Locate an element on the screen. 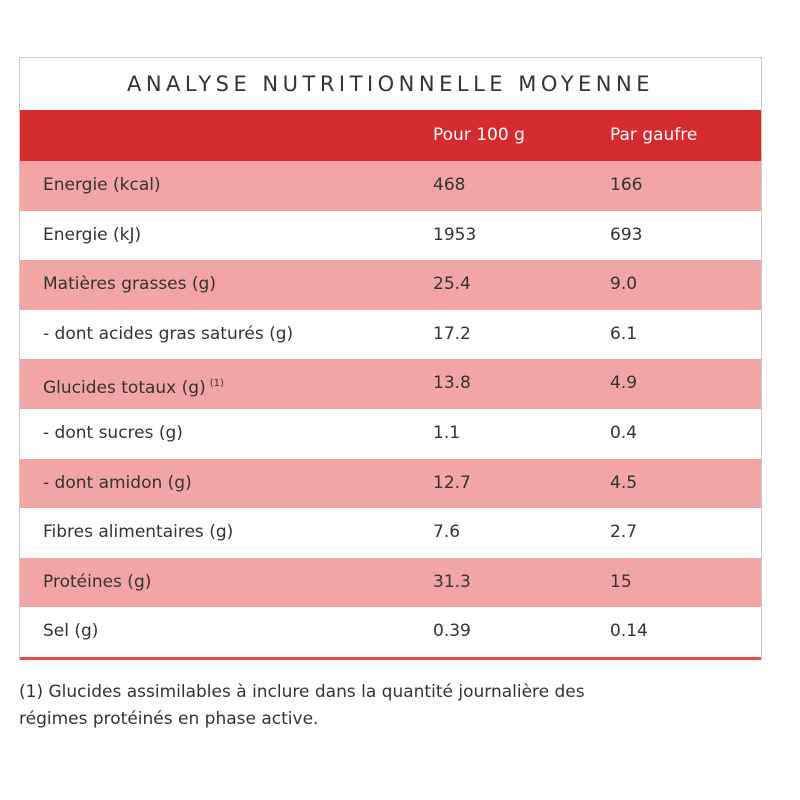 The image size is (800, 800). bottom-bar is located at coordinates (390, 657).